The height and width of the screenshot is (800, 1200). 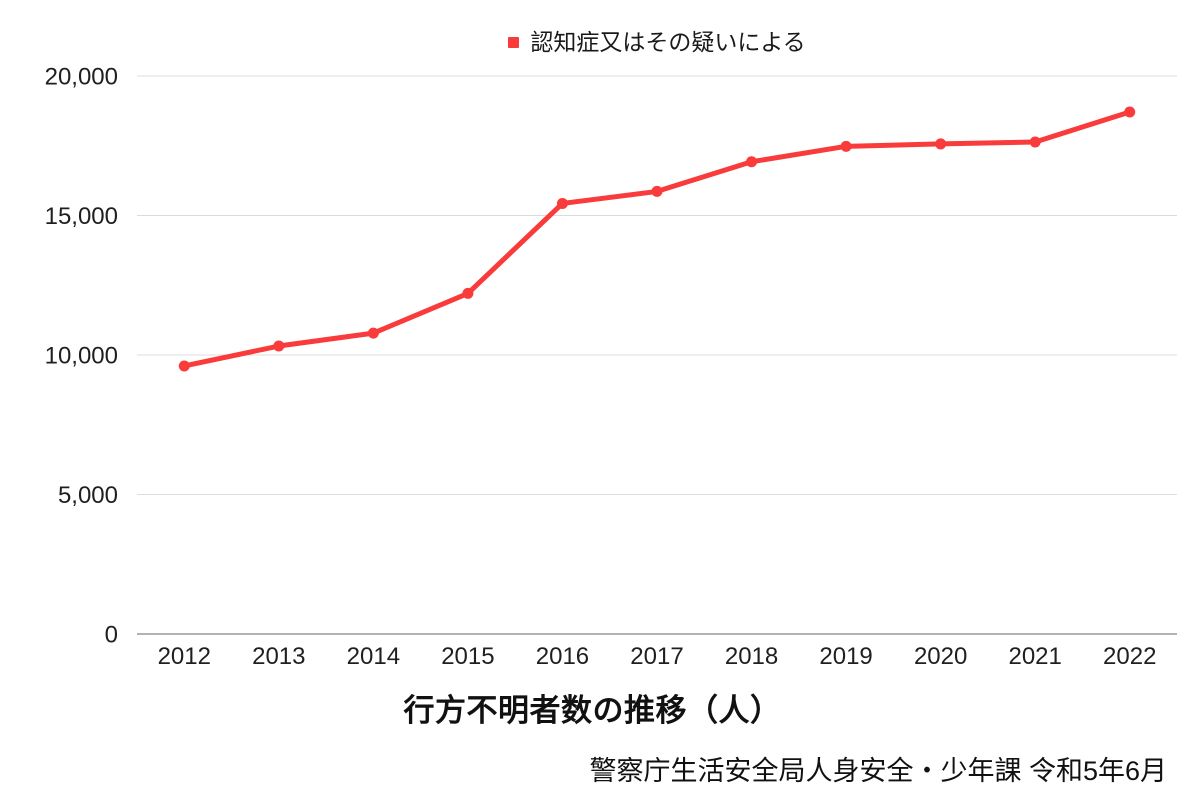 What do you see at coordinates (751, 656) in the screenshot?
I see `x-axis-tick-label: 2018` at bounding box center [751, 656].